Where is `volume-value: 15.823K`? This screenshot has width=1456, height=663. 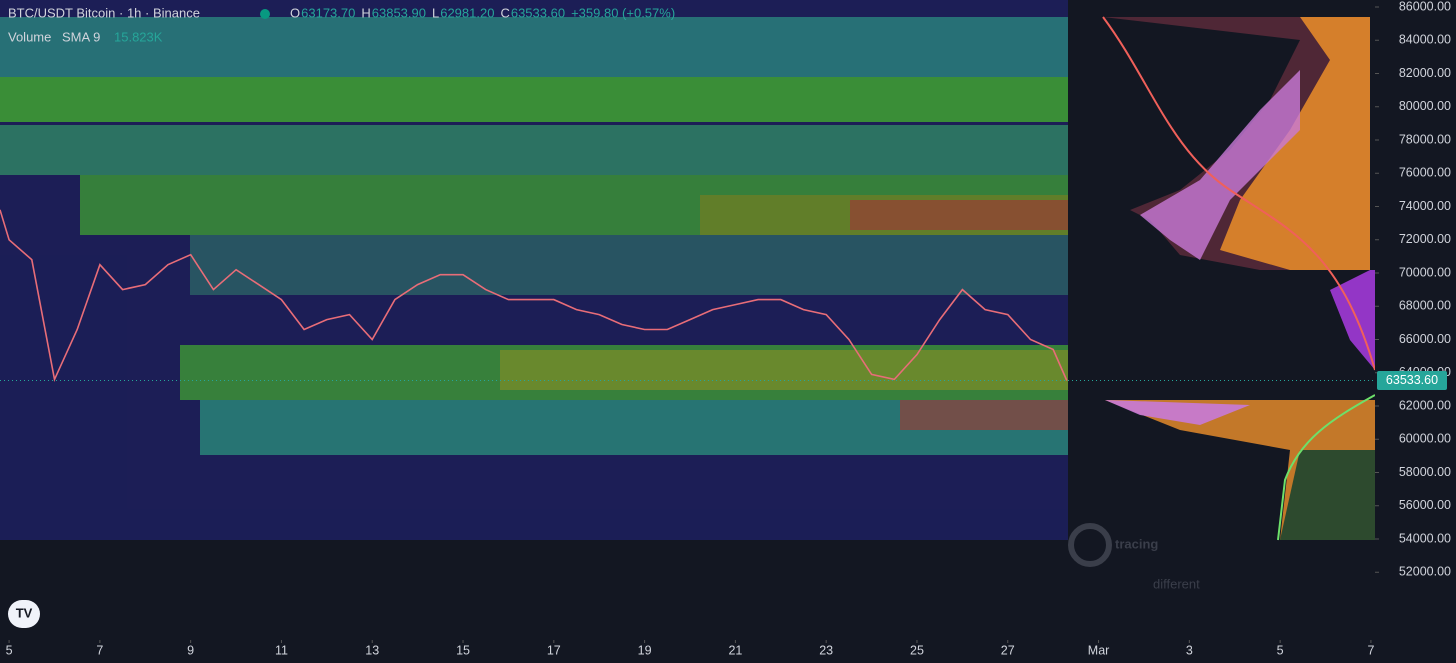
volume-value: 15.823K is located at coordinates (138, 36).